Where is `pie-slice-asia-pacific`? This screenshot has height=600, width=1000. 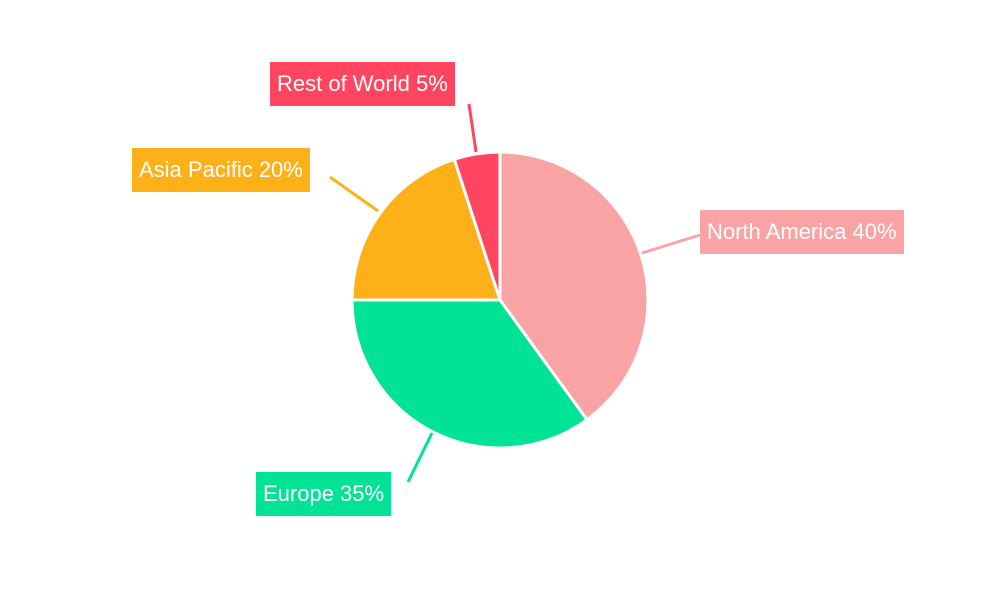
pie-slice-asia-pacific is located at coordinates (426, 229).